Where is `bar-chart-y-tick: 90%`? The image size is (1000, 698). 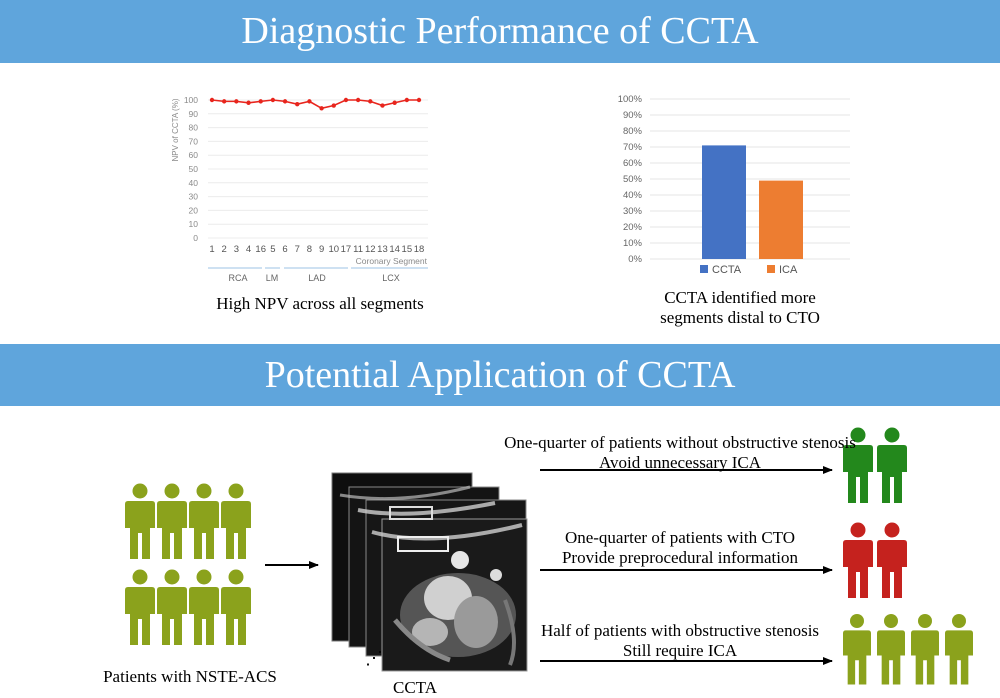
bar-chart-y-tick: 90% is located at coordinates (633, 115).